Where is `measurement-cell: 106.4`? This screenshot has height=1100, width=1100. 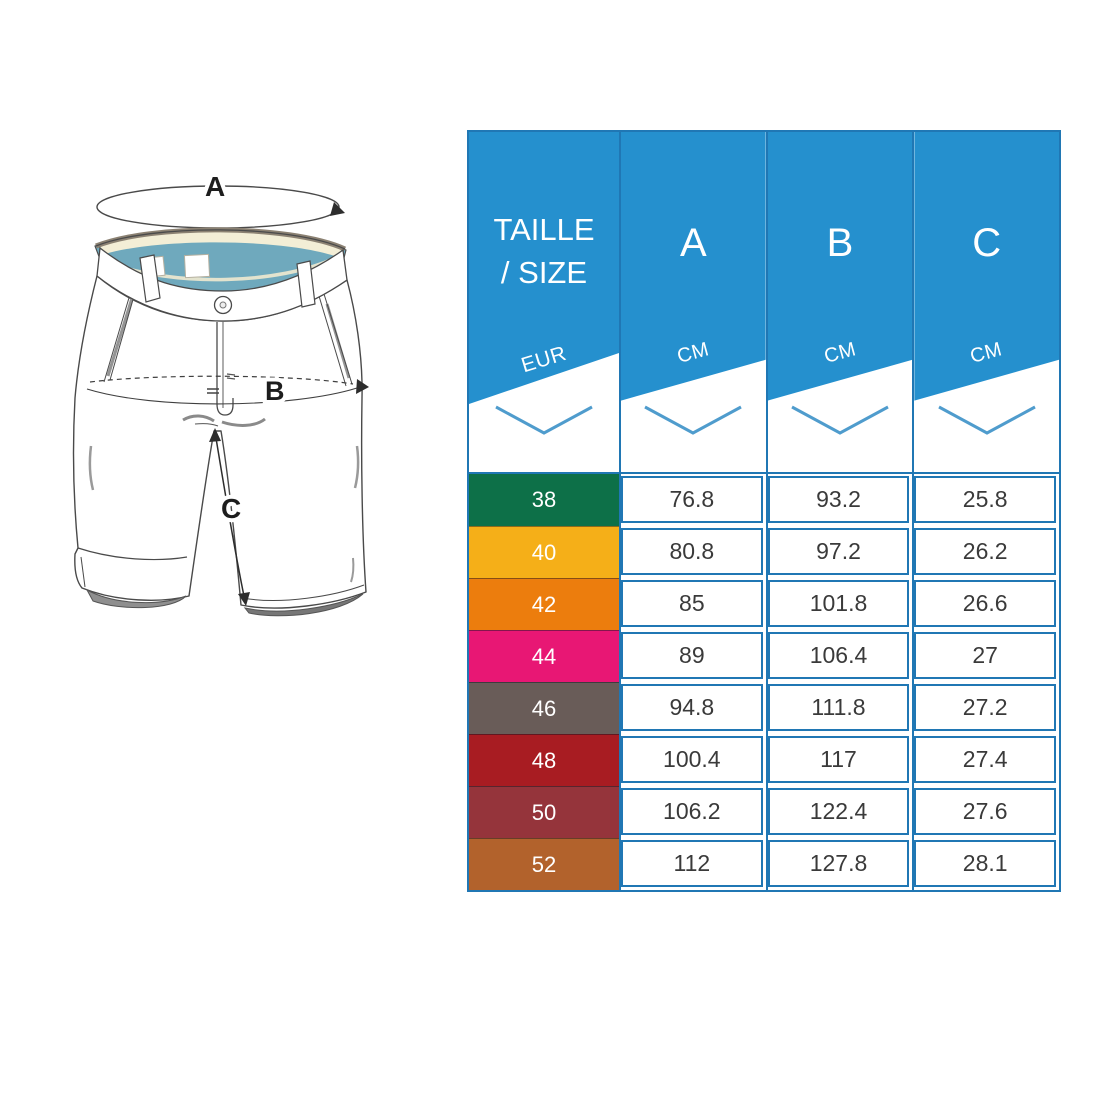
measurement-cell: 106.4 is located at coordinates (839, 656).